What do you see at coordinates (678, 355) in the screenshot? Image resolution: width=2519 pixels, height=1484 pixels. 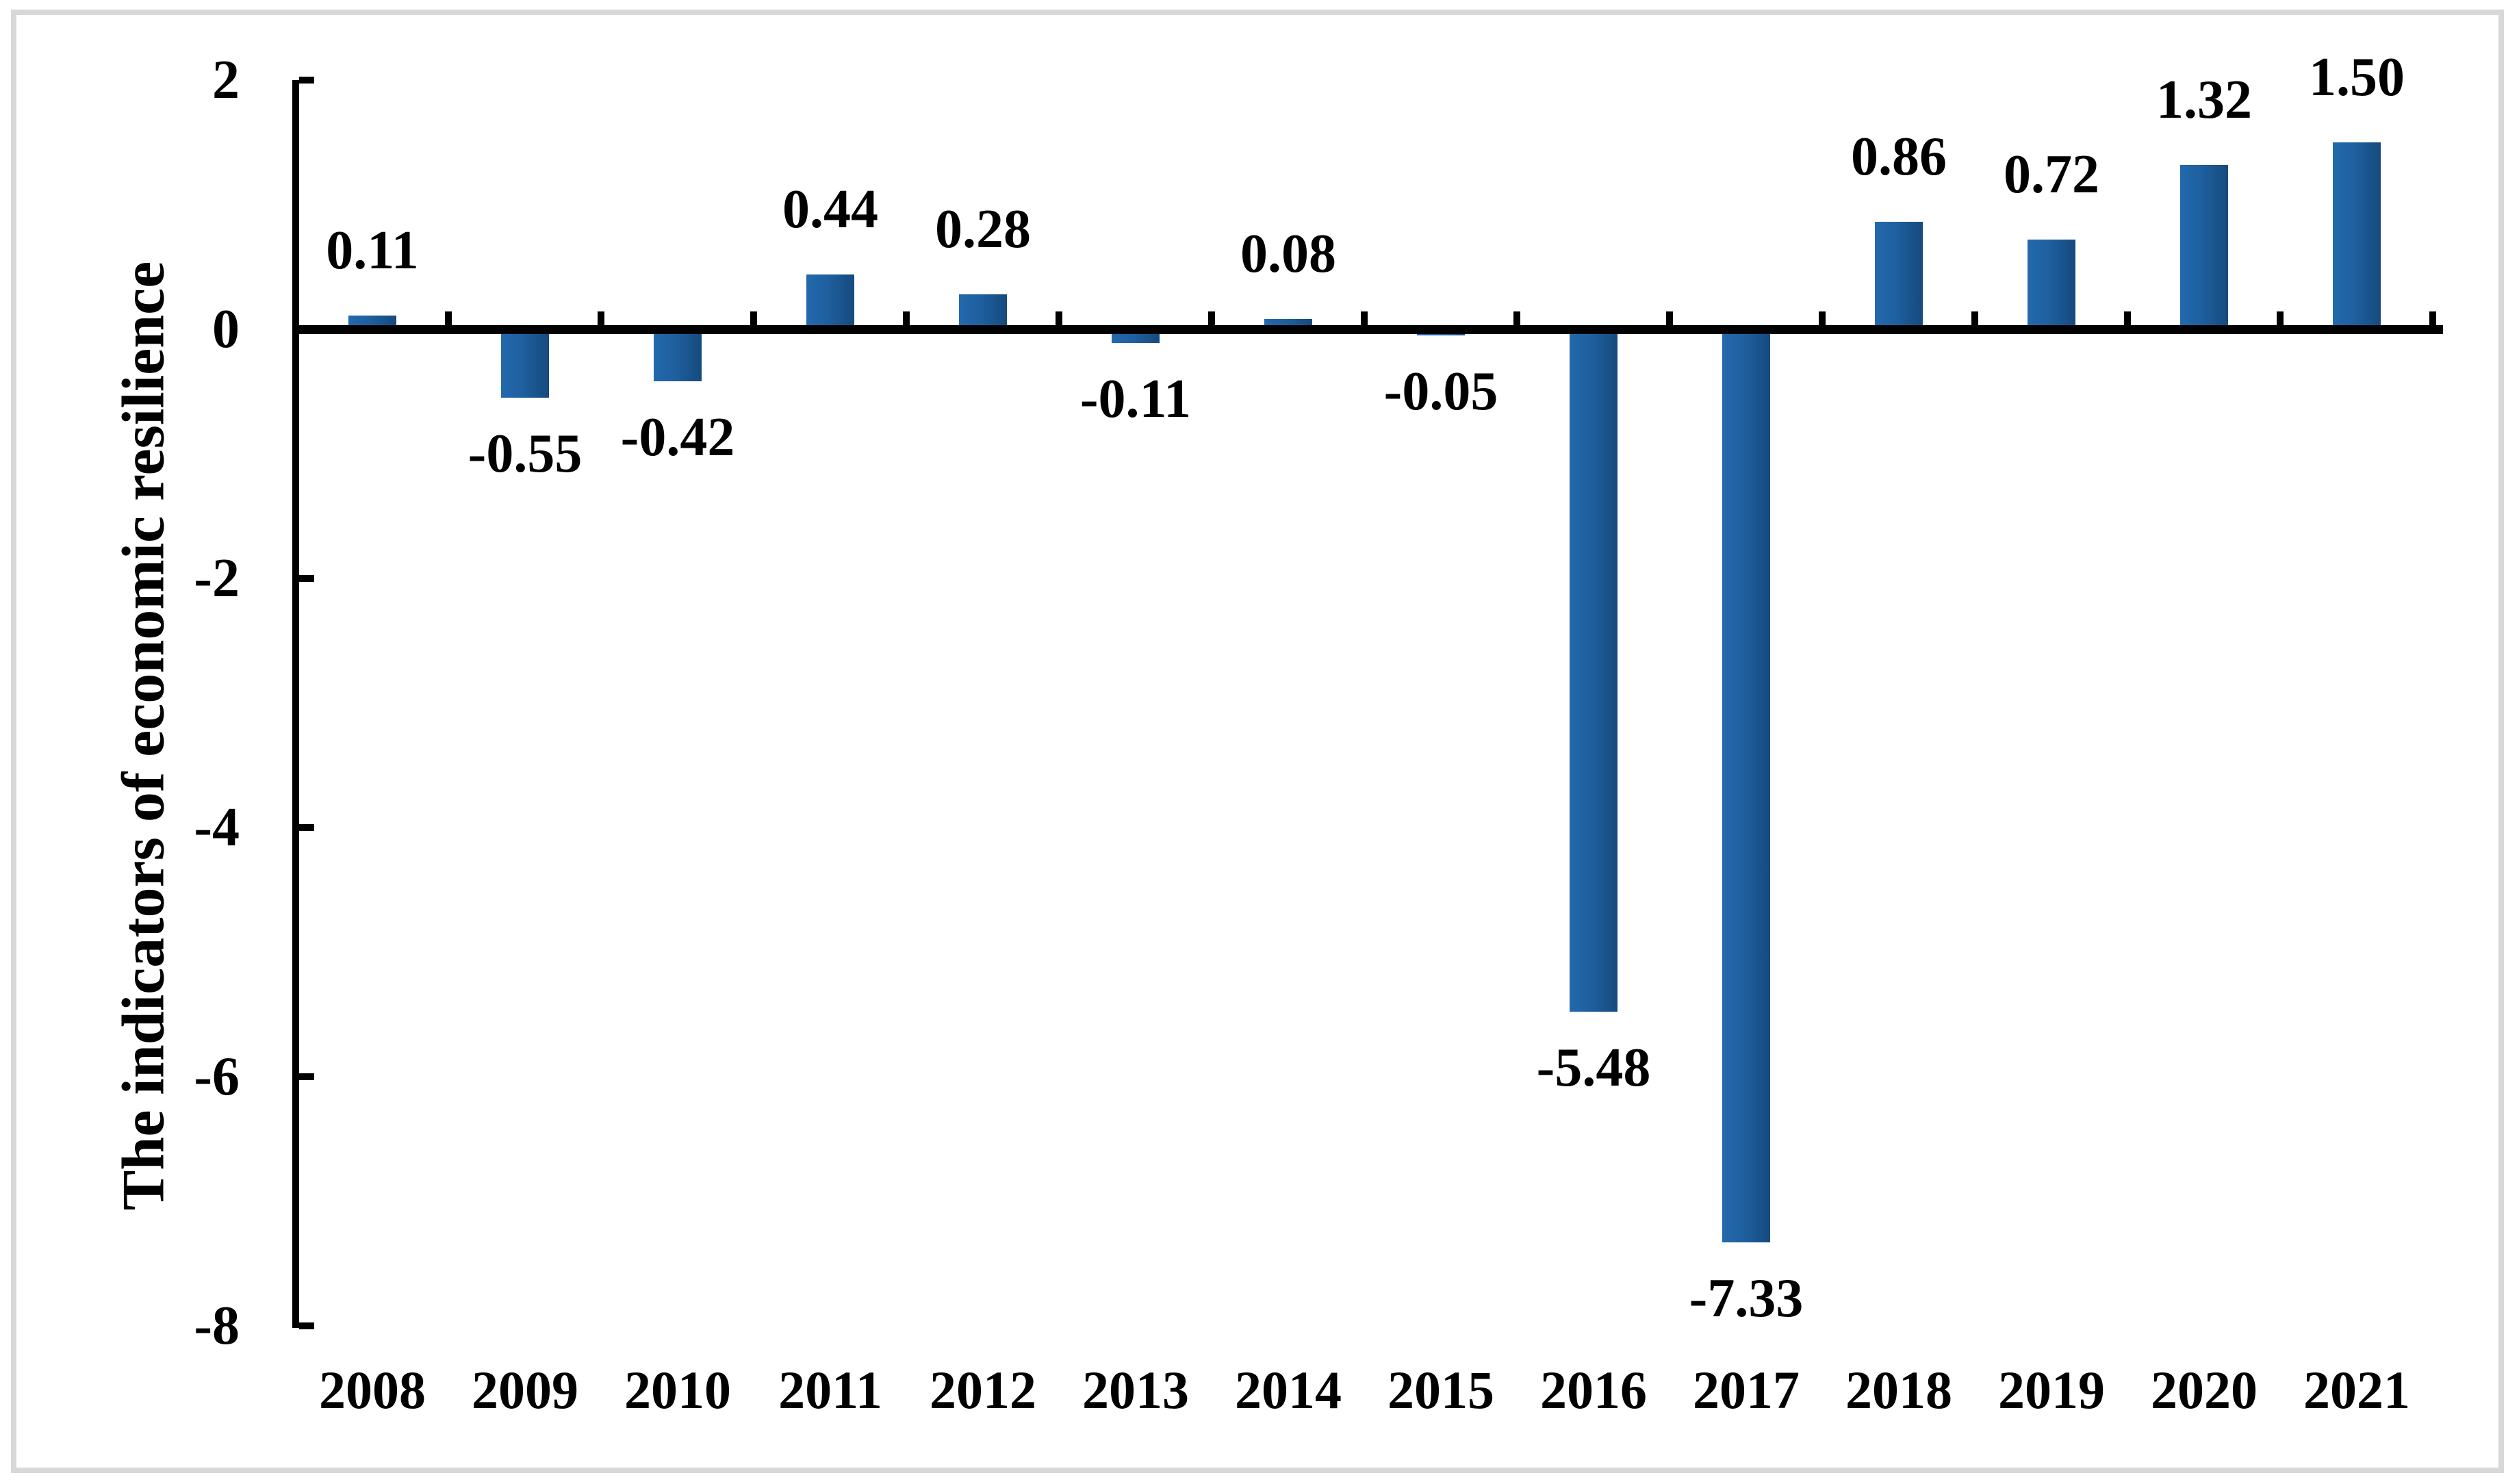 I see `bar-2010` at bounding box center [678, 355].